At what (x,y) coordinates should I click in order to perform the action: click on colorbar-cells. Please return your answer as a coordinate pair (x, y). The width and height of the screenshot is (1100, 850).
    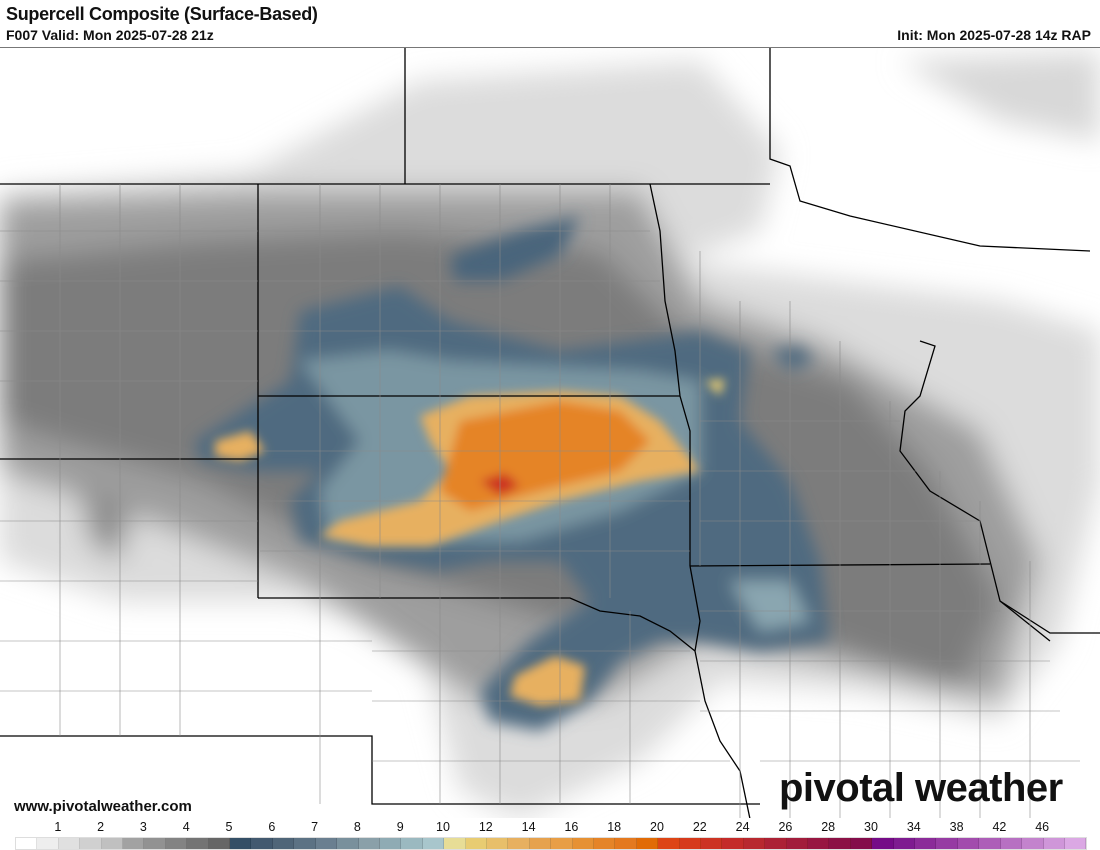
    Looking at the image, I should click on (551, 843).